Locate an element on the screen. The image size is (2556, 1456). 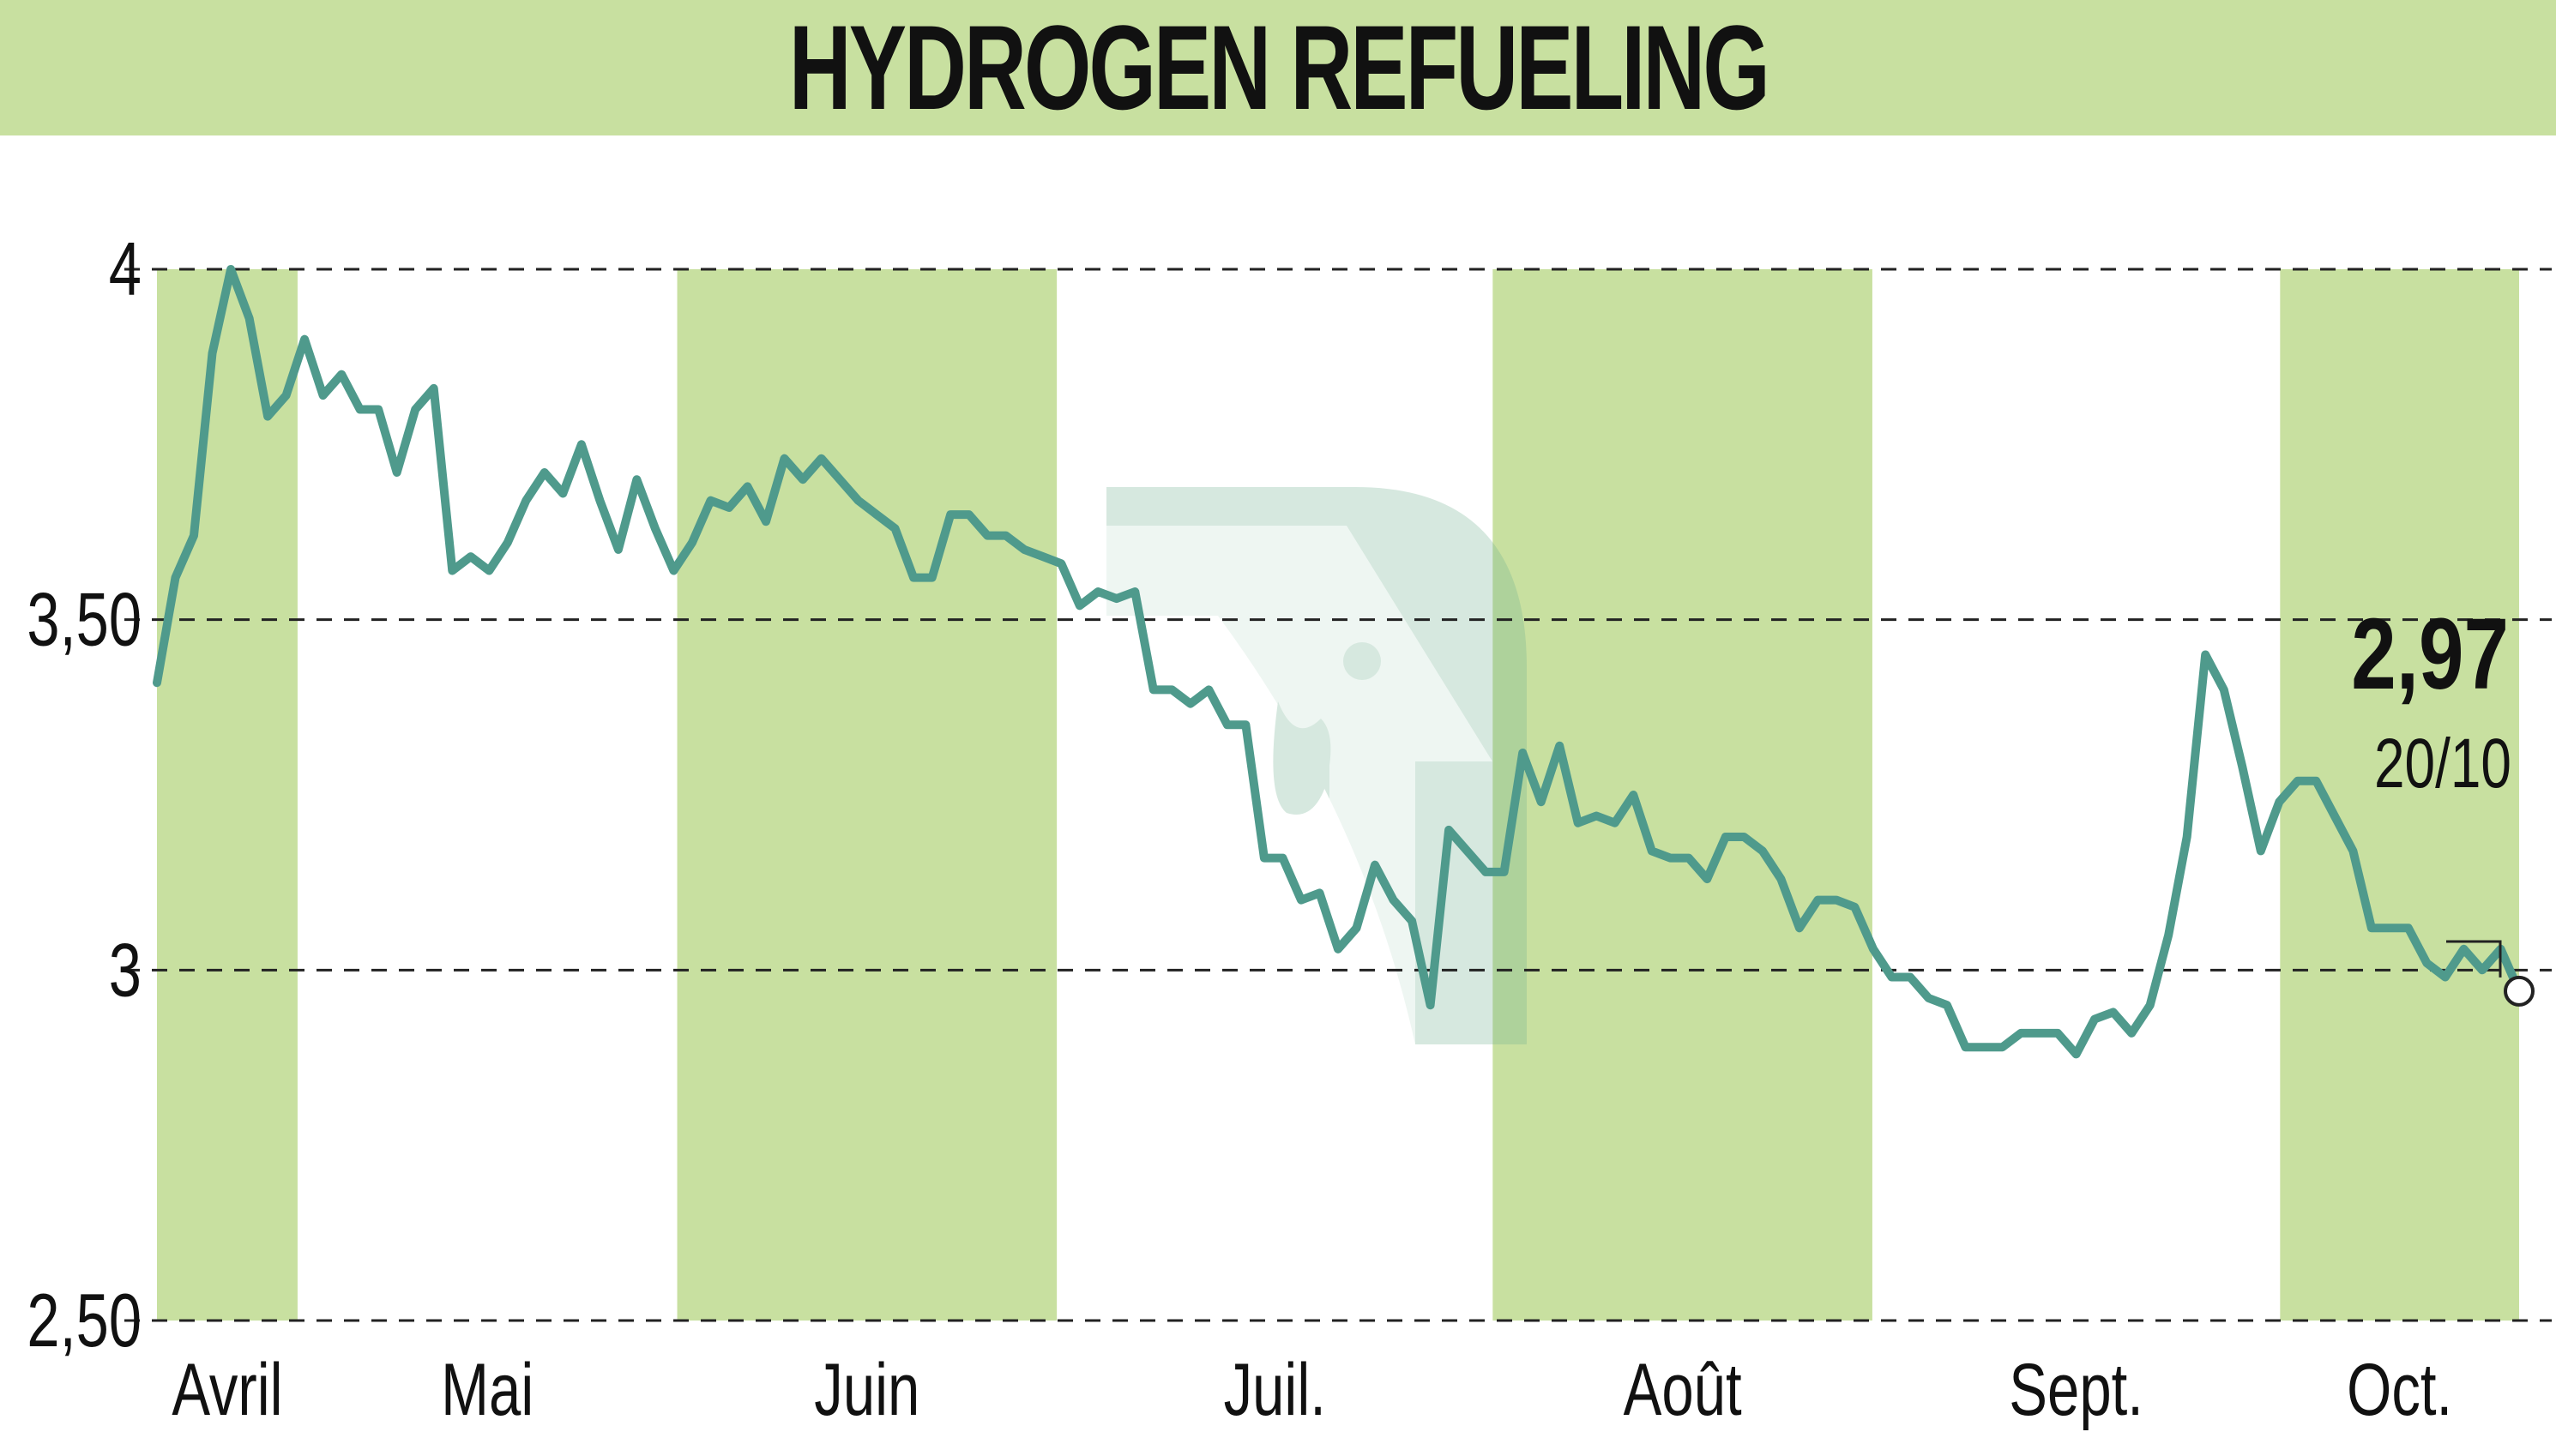
x-axis-month-labels: Avril Mai Juin Juil. Août Sept. Oct. is located at coordinates (1312, 1390).